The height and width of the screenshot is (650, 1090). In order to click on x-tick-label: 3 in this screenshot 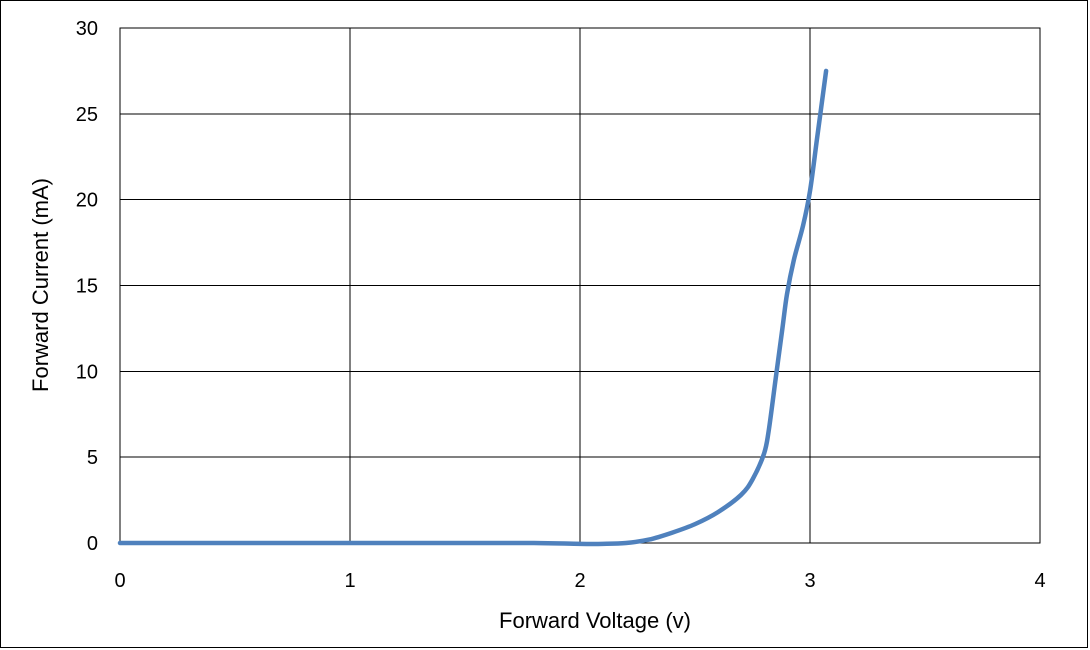, I will do `click(809, 581)`.